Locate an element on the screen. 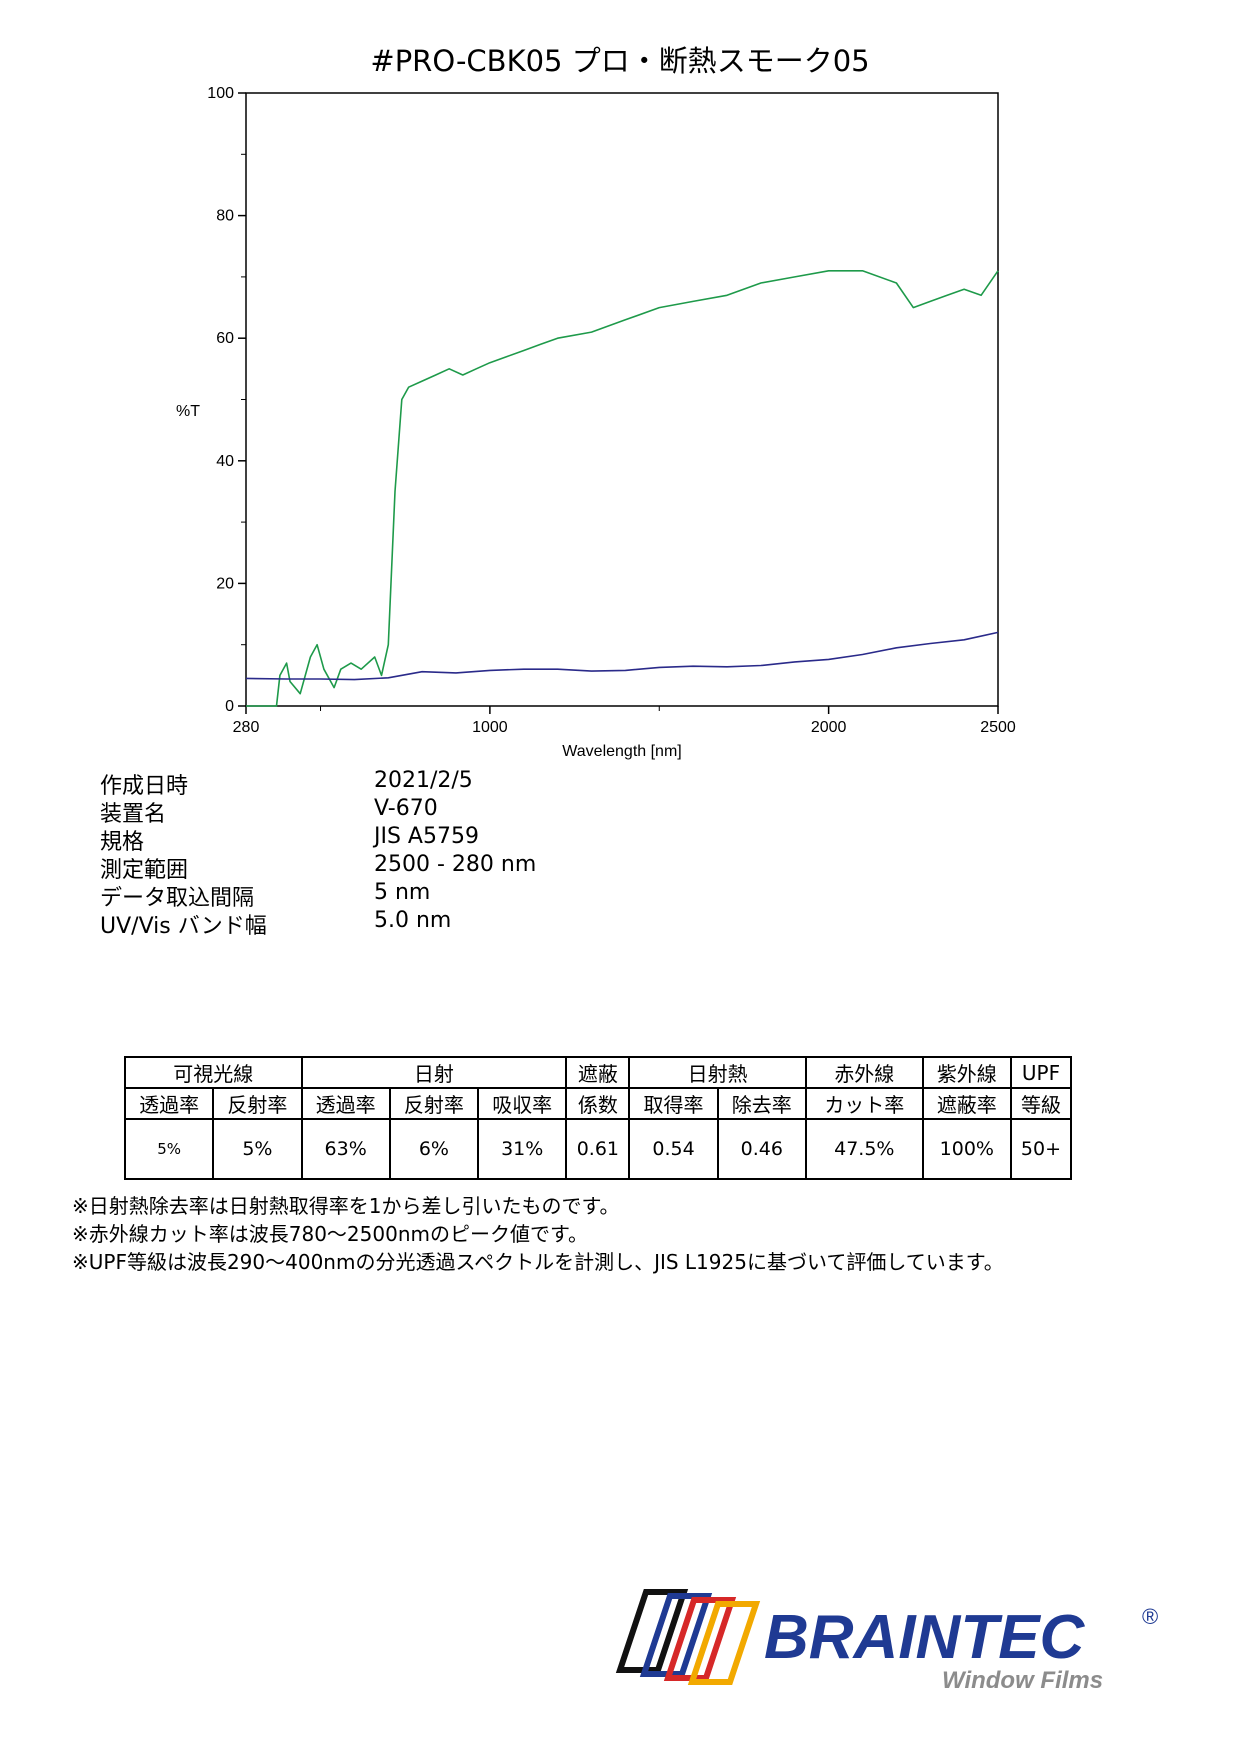 The image size is (1240, 1754). table-subheader: 除去率 is located at coordinates (761, 1103).